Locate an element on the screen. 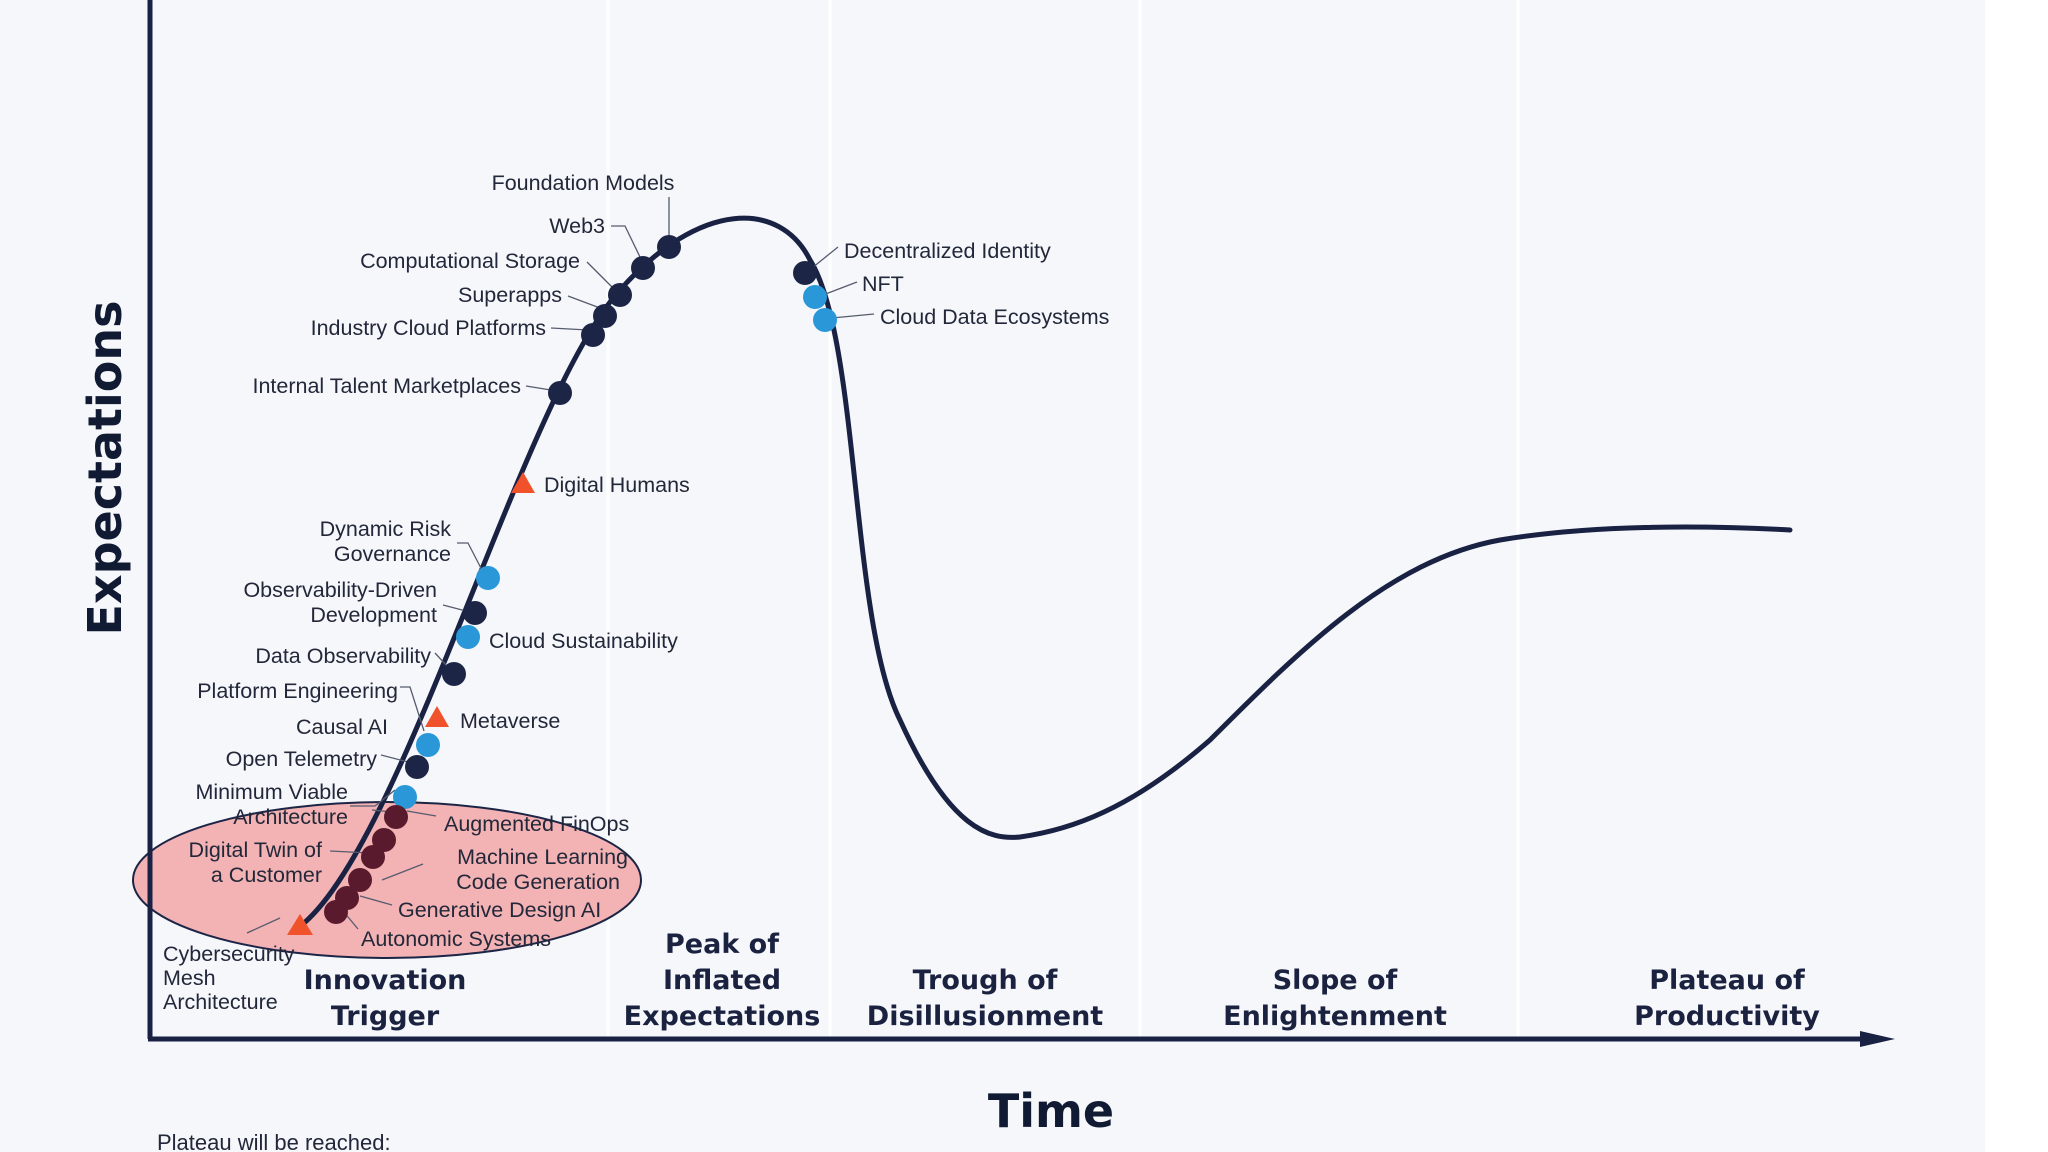 Image resolution: width=2048 pixels, height=1152 pixels. marker-industry-cloud-platforms is located at coordinates (593, 335).